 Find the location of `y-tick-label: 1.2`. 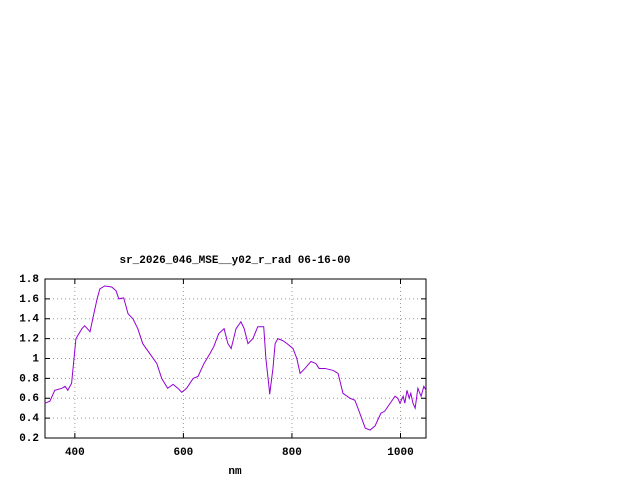

y-tick-label: 1.2 is located at coordinates (29, 340).